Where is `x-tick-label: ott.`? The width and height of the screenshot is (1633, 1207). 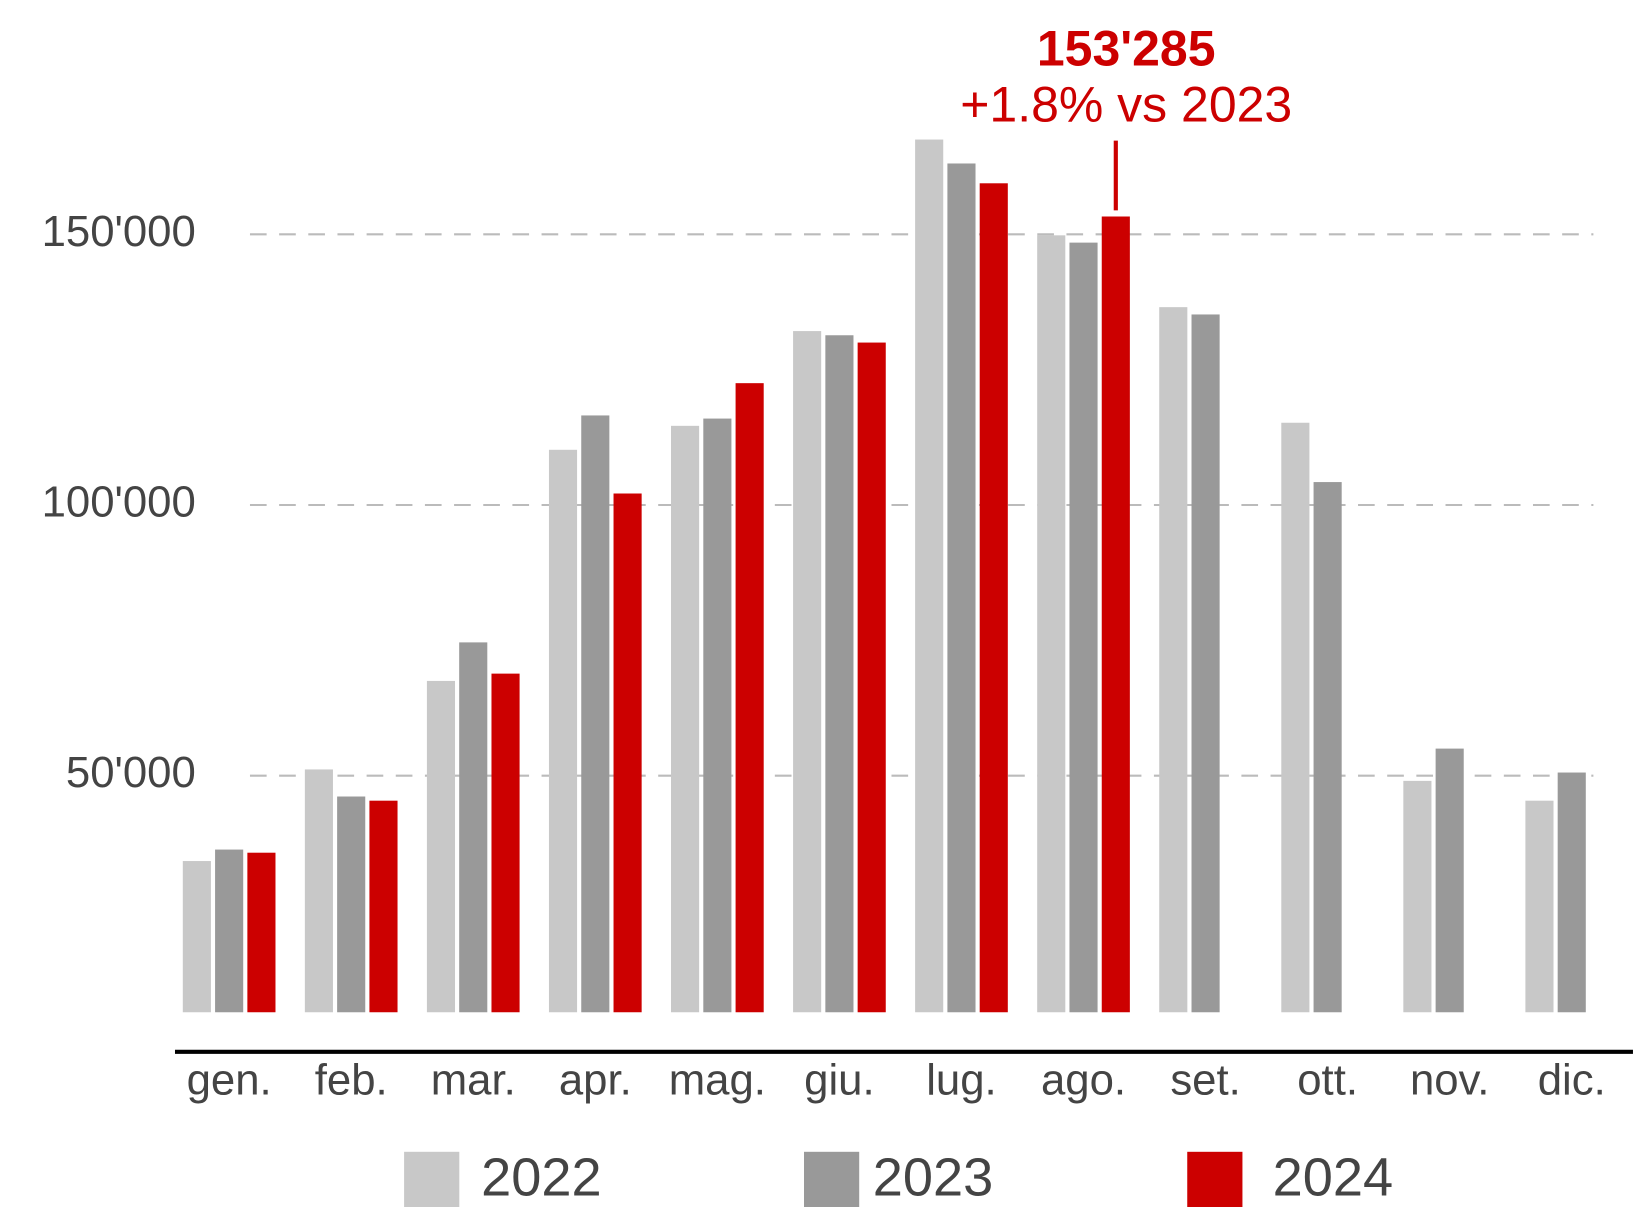
x-tick-label: ott. is located at coordinates (1327, 1080).